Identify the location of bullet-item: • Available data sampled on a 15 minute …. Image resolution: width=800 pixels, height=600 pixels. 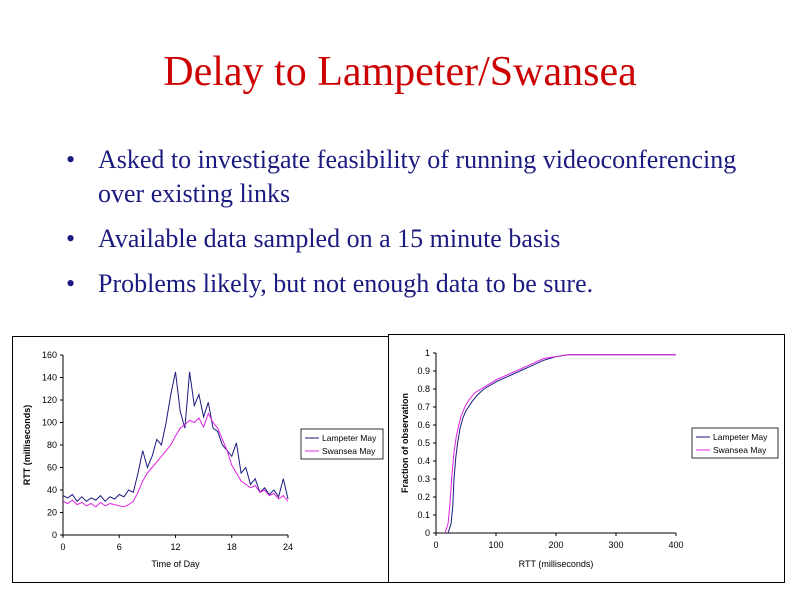
(416, 239).